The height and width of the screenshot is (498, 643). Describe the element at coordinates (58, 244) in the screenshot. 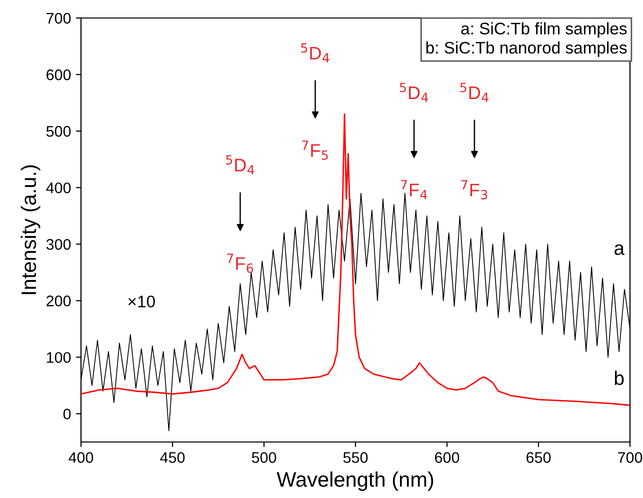

I see `y-tick-label: 300` at that location.